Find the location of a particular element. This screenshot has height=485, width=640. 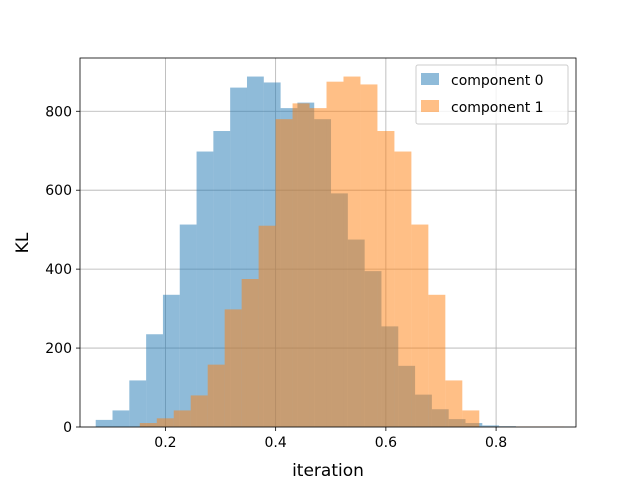

x-tick-label: 0.2 is located at coordinates (165, 443).